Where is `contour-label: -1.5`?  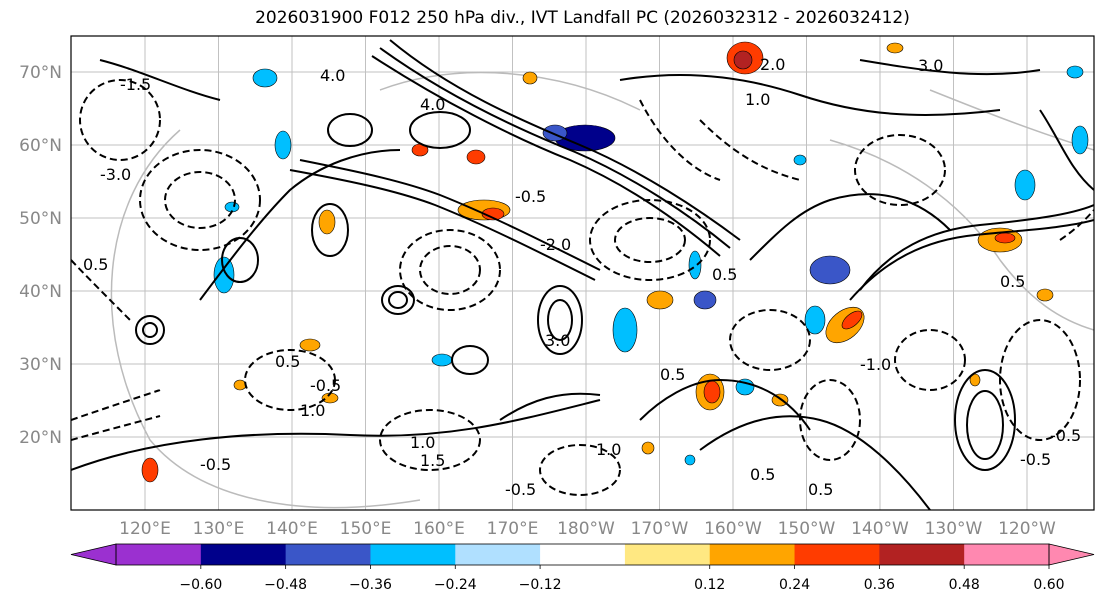
contour-label: -1.5 is located at coordinates (135, 84).